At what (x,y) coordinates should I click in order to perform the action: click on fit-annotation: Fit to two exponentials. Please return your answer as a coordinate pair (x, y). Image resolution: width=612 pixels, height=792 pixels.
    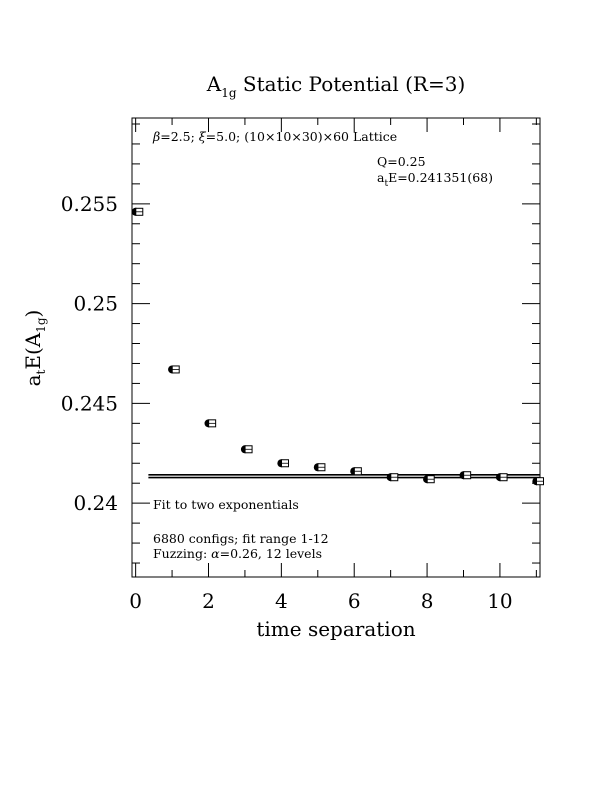
    Looking at the image, I should click on (226, 504).